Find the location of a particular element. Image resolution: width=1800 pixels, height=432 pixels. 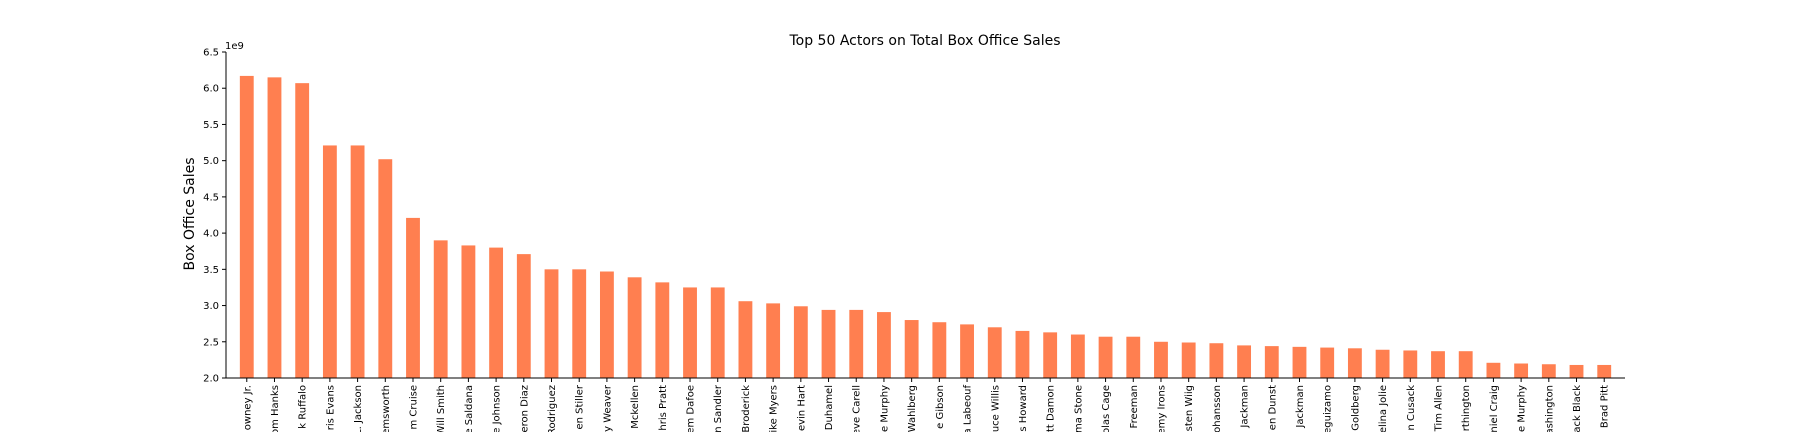

x-tick-label: Freeman is located at coordinates (1134, 406).